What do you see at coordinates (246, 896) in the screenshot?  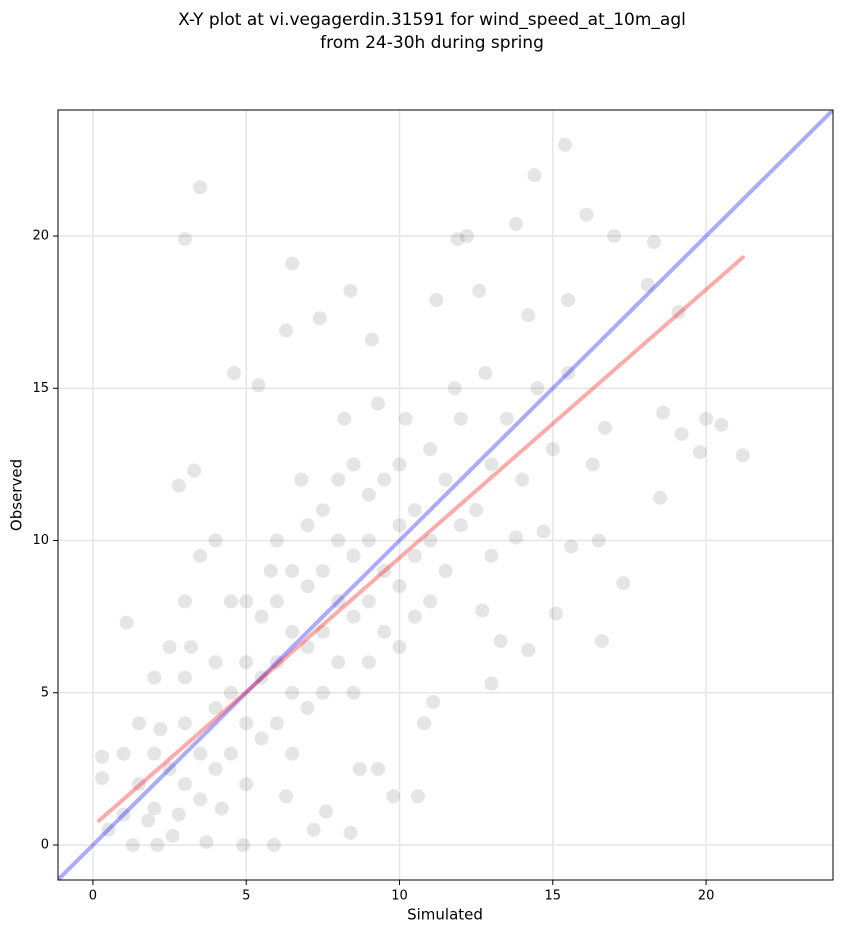 I see `x-tick-label: 5` at bounding box center [246, 896].